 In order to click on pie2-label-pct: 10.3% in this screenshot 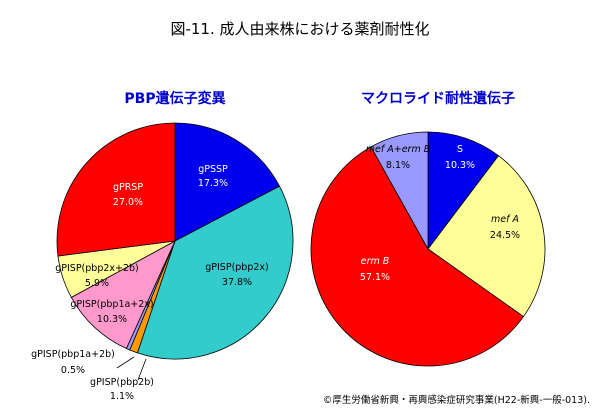, I will do `click(460, 165)`.